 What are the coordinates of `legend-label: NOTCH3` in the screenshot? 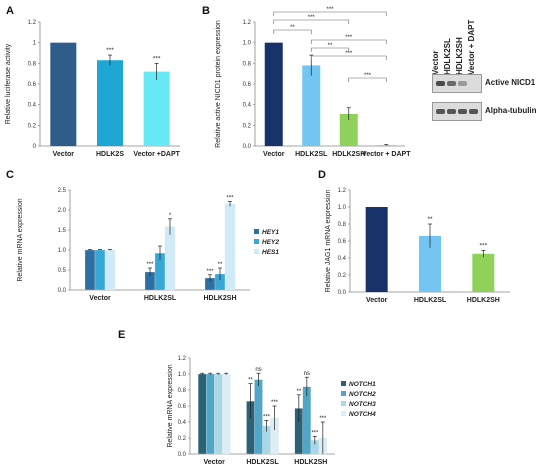 It's located at (362, 404).